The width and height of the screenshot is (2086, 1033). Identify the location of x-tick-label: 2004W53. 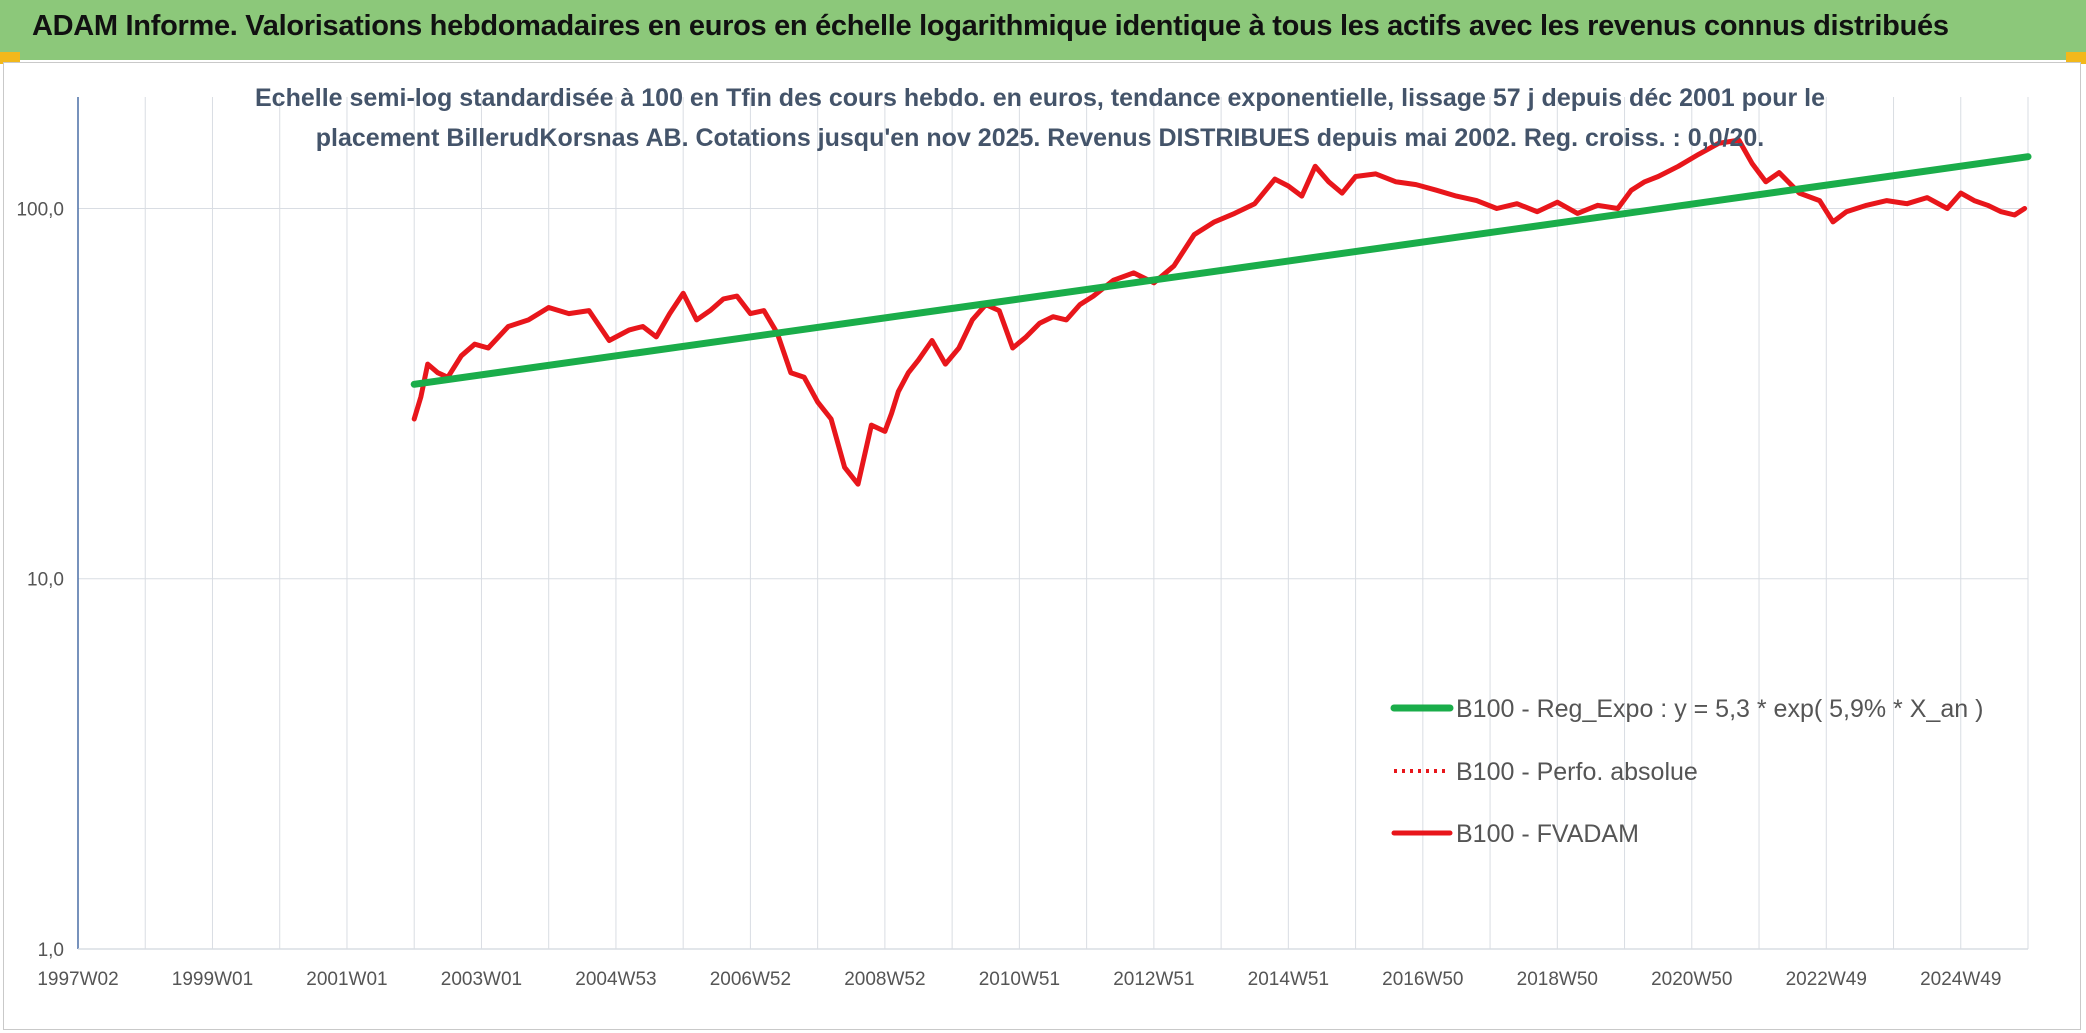
(615, 979).